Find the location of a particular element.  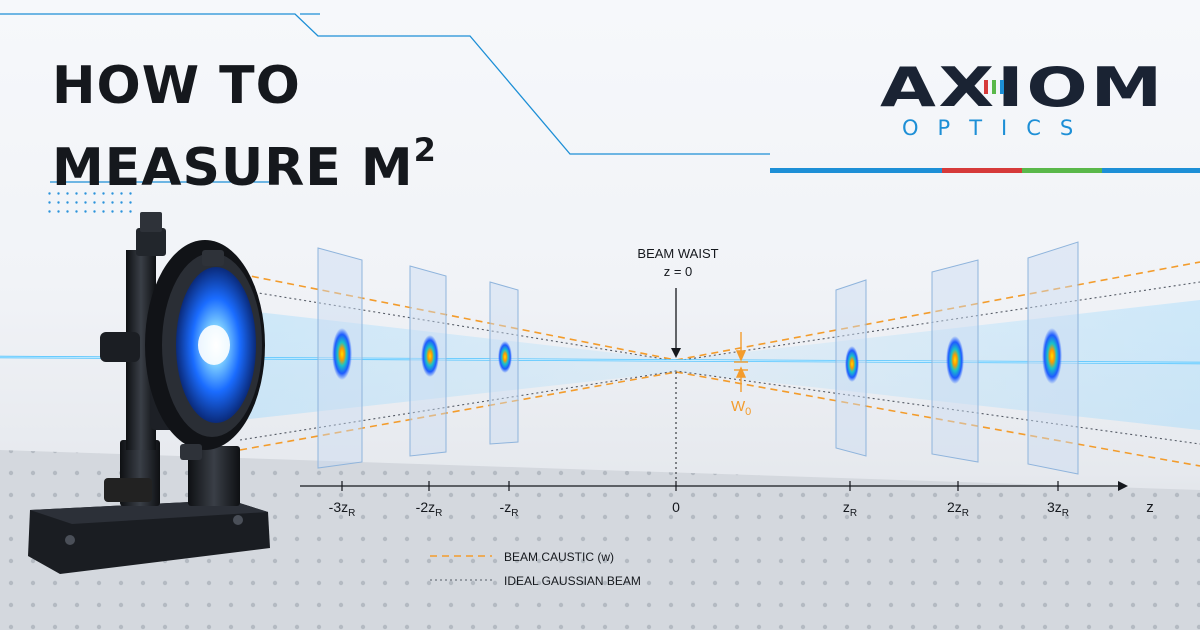

z-axis-ticks is located at coordinates (700, 486).